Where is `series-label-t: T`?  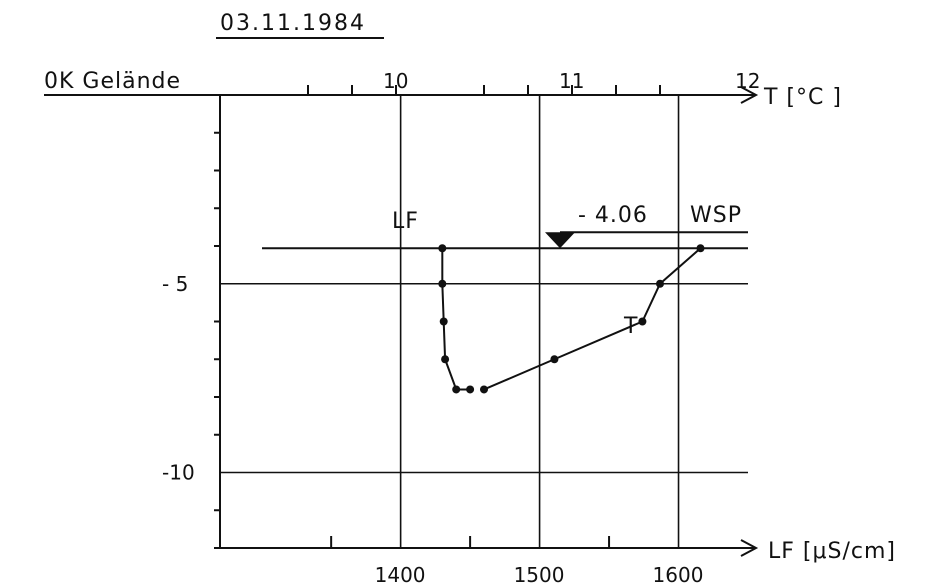
series-label-t: T is located at coordinates (630, 326).